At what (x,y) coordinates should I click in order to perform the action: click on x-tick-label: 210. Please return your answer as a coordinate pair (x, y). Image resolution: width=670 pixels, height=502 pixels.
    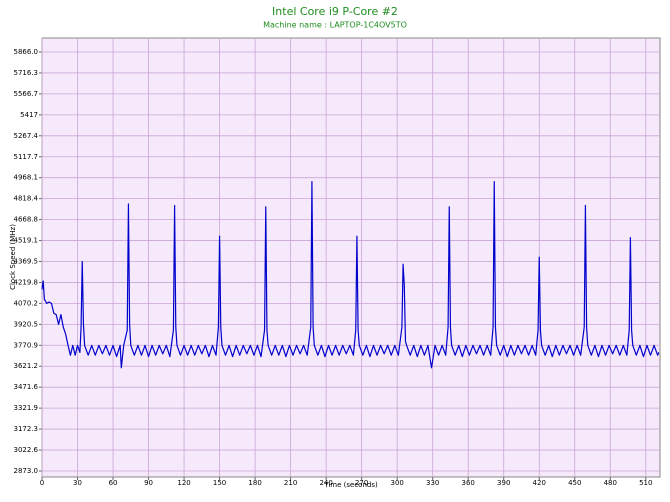
    Looking at the image, I should click on (290, 483).